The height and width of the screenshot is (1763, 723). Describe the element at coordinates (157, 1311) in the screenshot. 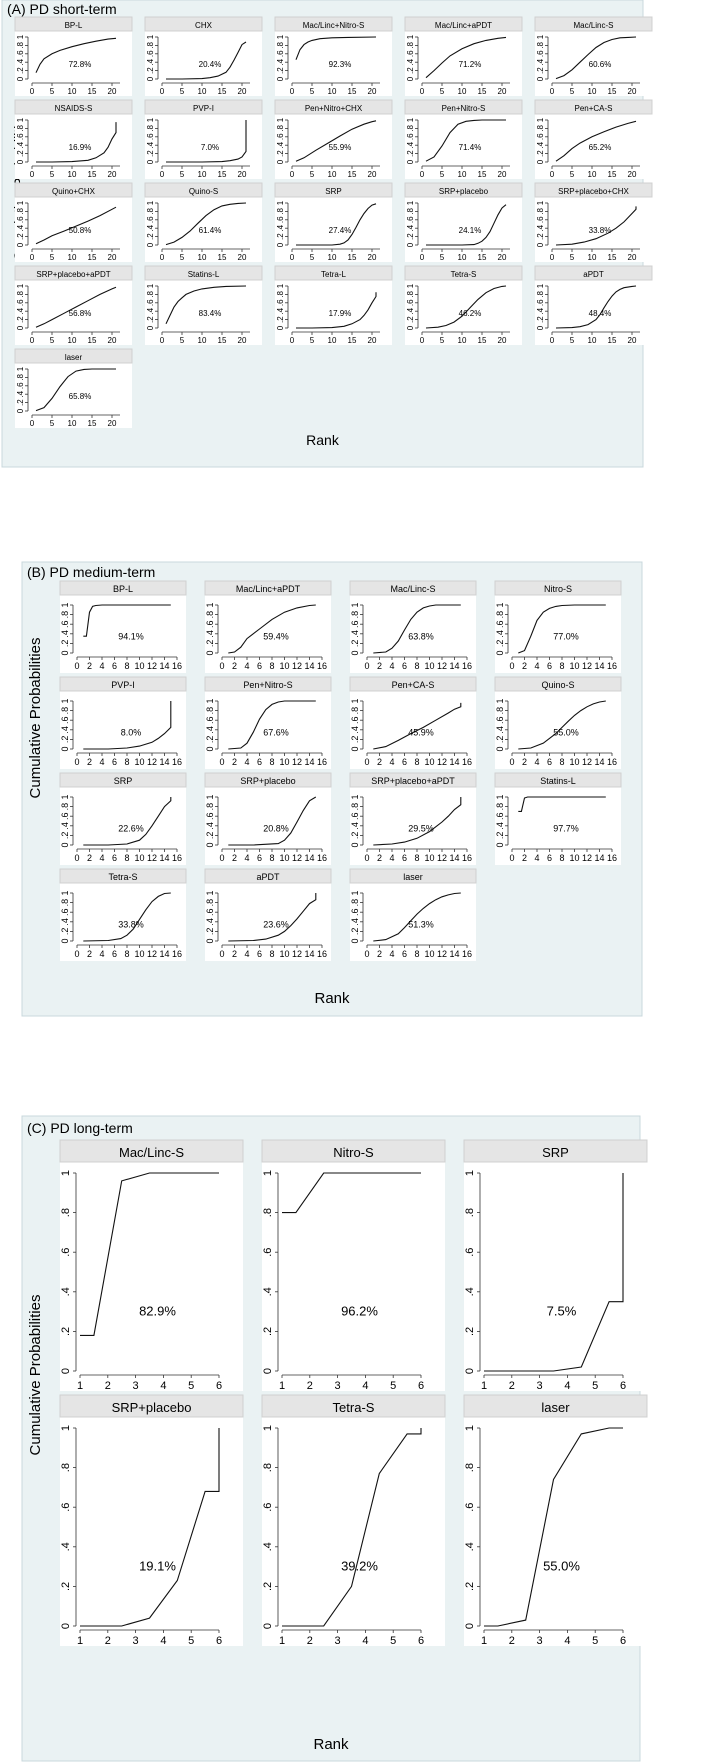

I see `sucra-value-label: 82.9%` at that location.